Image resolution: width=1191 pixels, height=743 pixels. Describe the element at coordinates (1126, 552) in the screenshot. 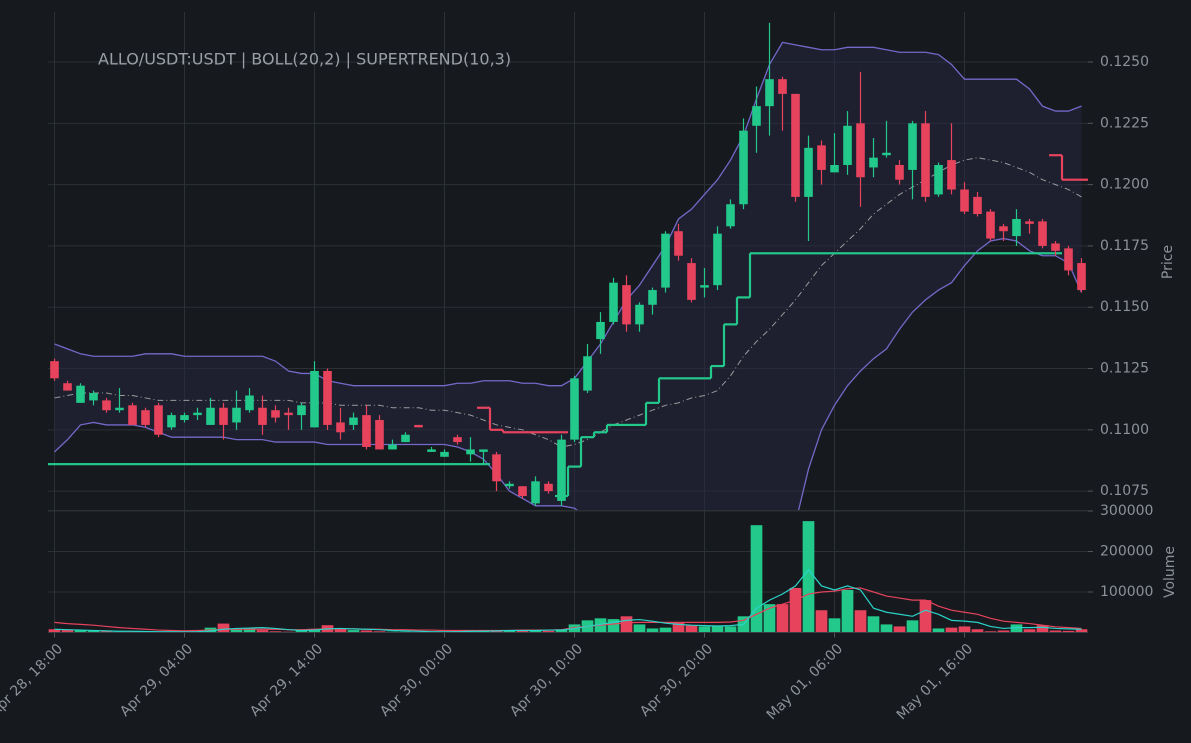

I see `y2-tick-label: 200000` at that location.